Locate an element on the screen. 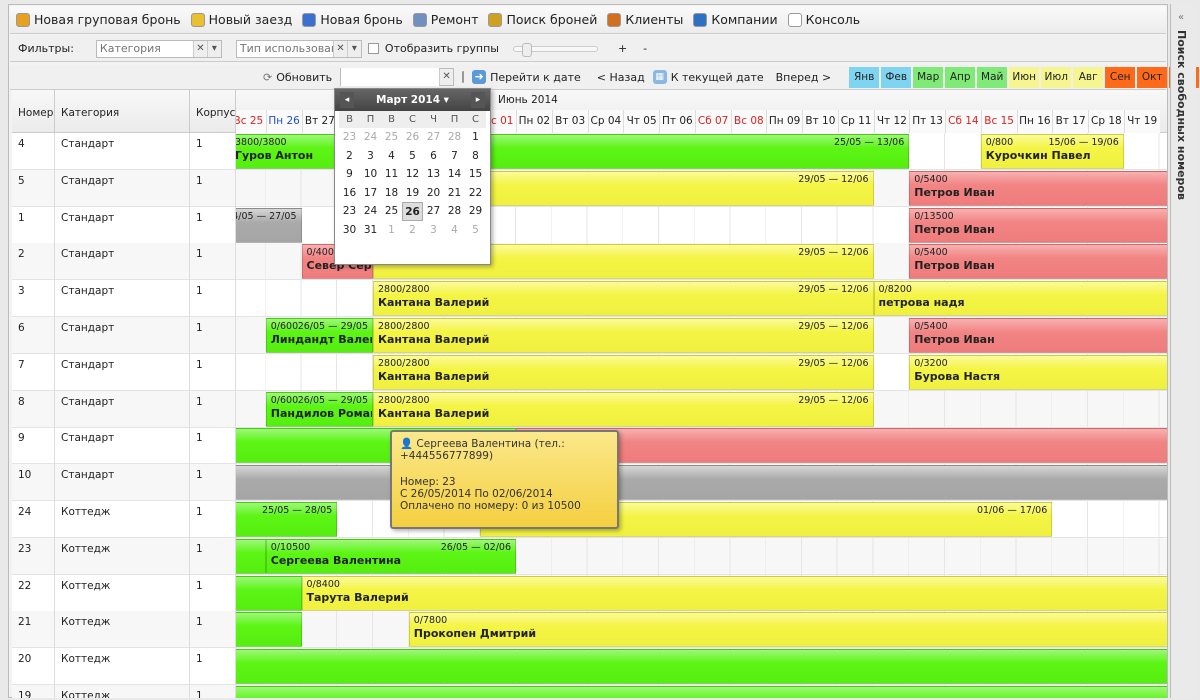 The image size is (1200, 700). calendar-day: 15 is located at coordinates (475, 174).